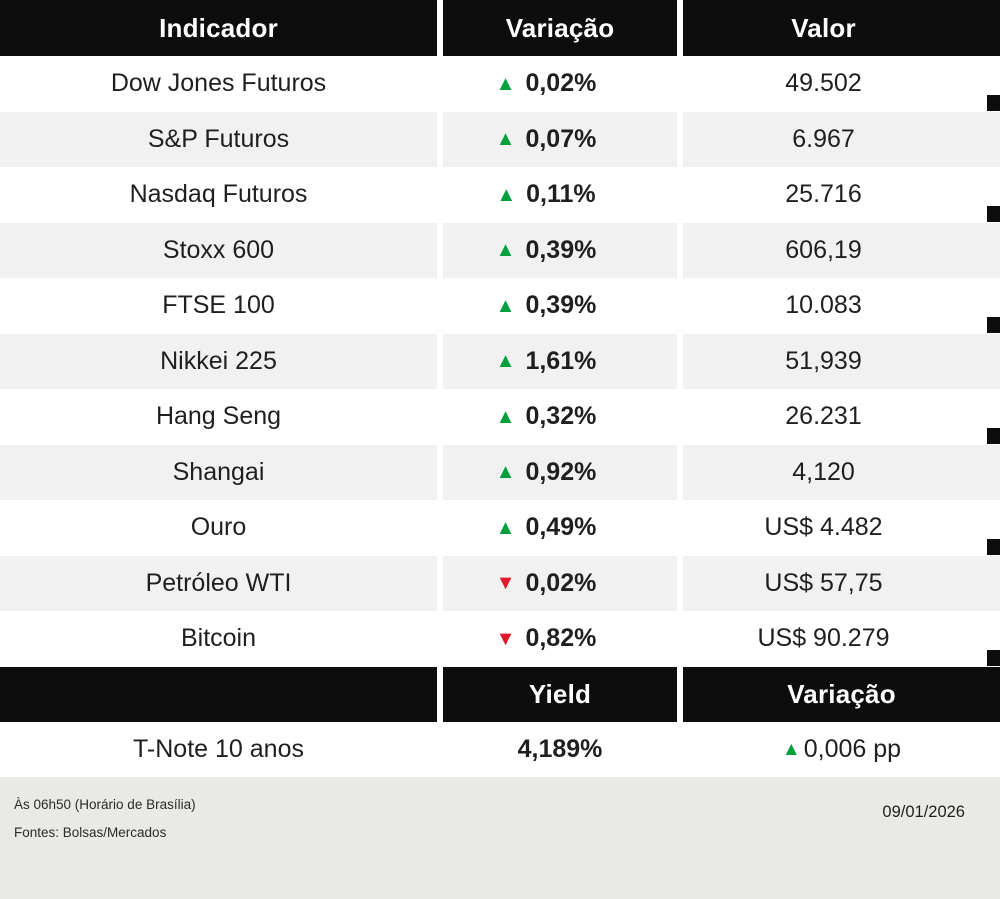 The image size is (1000, 899). I want to click on header-yield: Yield, so click(560, 694).